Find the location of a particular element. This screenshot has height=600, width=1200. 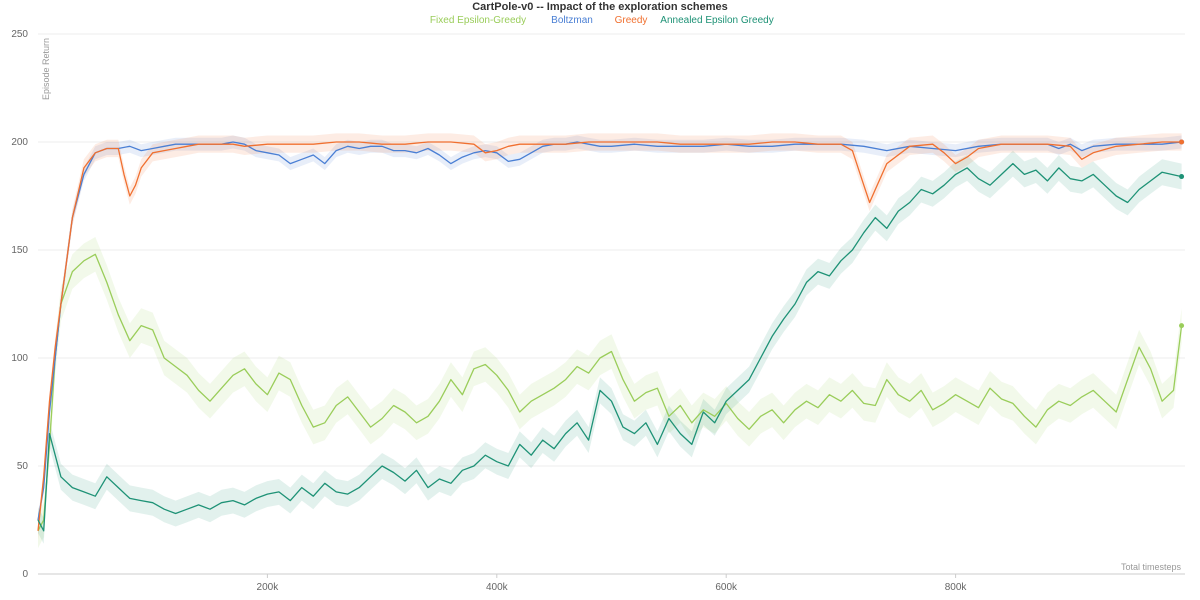

legend-item: Boltzman is located at coordinates (572, 20).